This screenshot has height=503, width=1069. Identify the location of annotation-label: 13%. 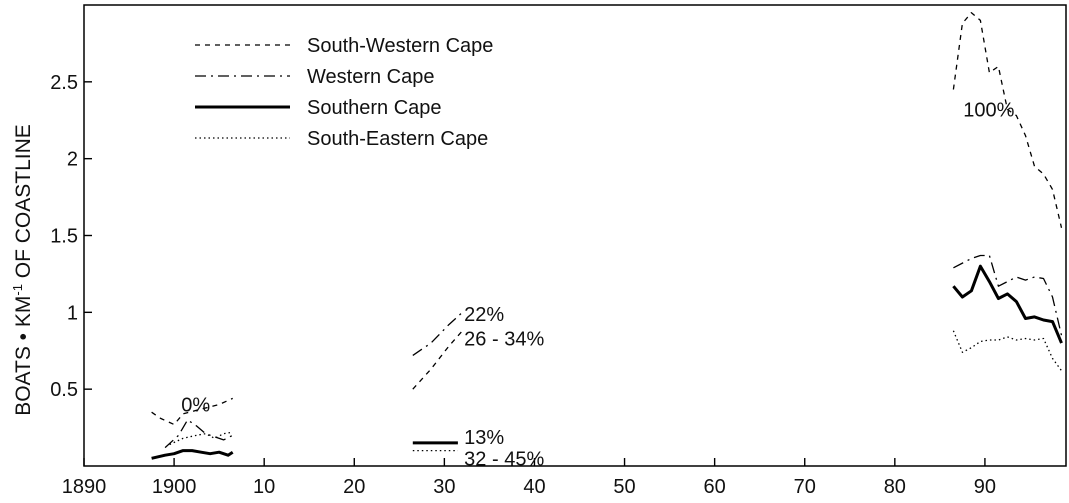
(484, 438).